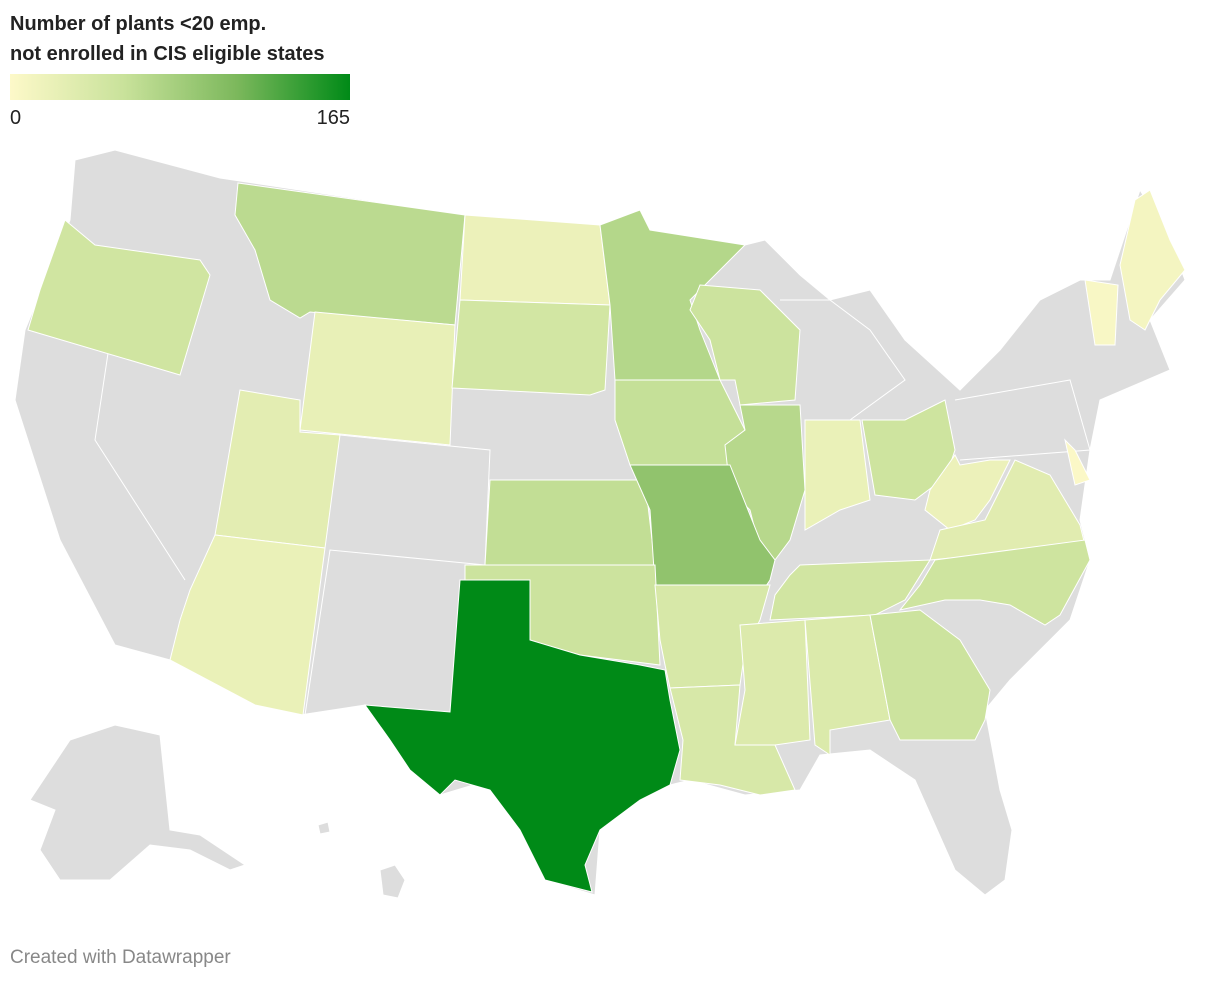 The height and width of the screenshot is (985, 1220). I want to click on legend-min: 0, so click(15, 118).